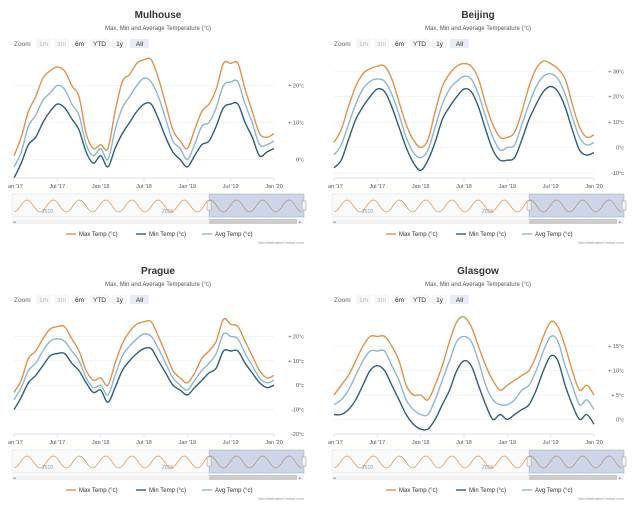 The image size is (640, 510). What do you see at coordinates (47, 212) in the screenshot?
I see `navigator-year-label: 2010` at bounding box center [47, 212].